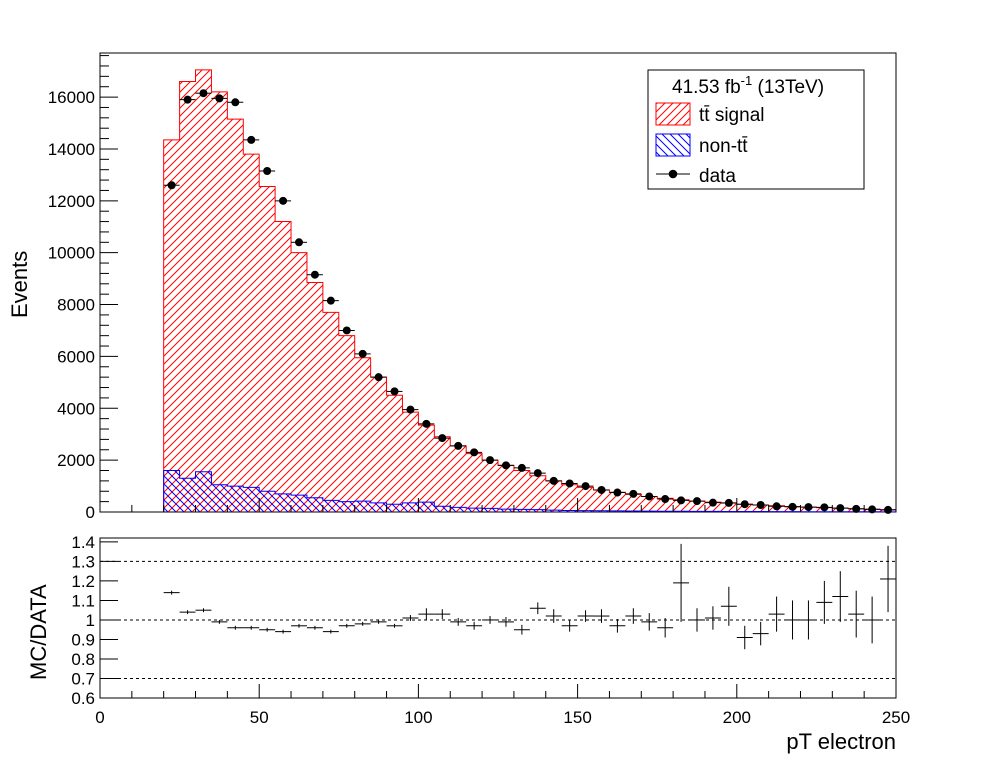 This screenshot has height=771, width=998. What do you see at coordinates (83, 659) in the screenshot?
I see `ratio-y-tick-label: 0.8` at bounding box center [83, 659].